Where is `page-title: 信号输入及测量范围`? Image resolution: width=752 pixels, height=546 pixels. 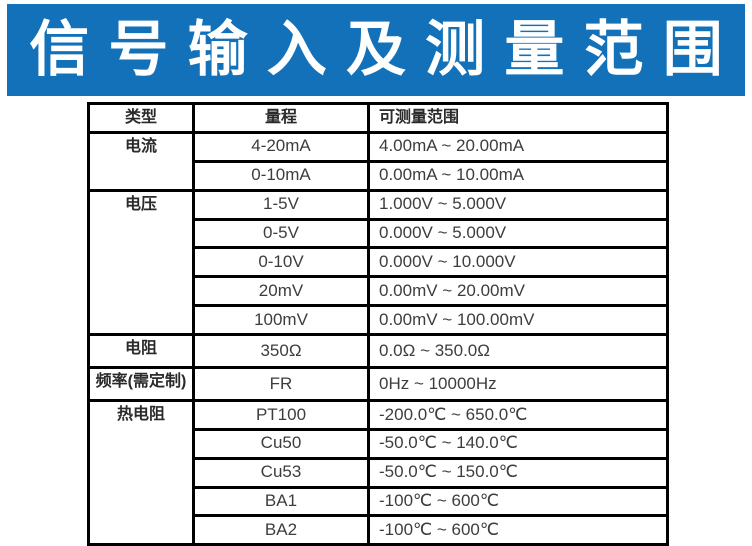 page-title: 信号输入及测量范围 is located at coordinates (385, 49).